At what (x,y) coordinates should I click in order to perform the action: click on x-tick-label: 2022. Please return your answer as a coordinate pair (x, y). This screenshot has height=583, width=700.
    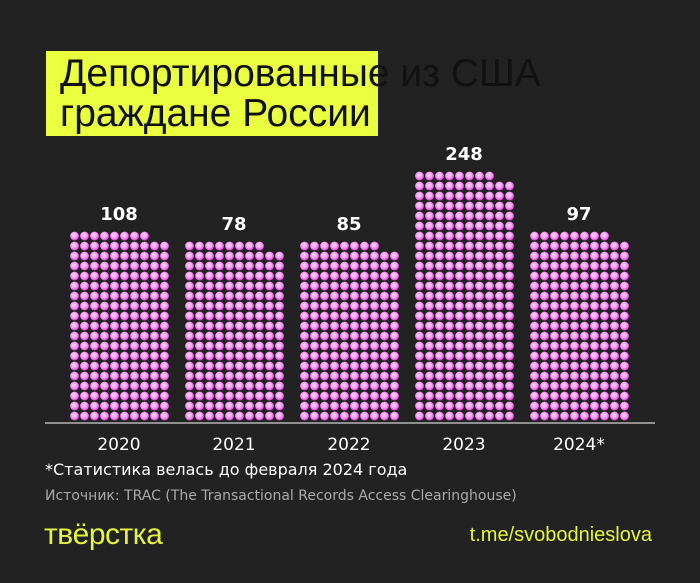
    Looking at the image, I should click on (348, 445).